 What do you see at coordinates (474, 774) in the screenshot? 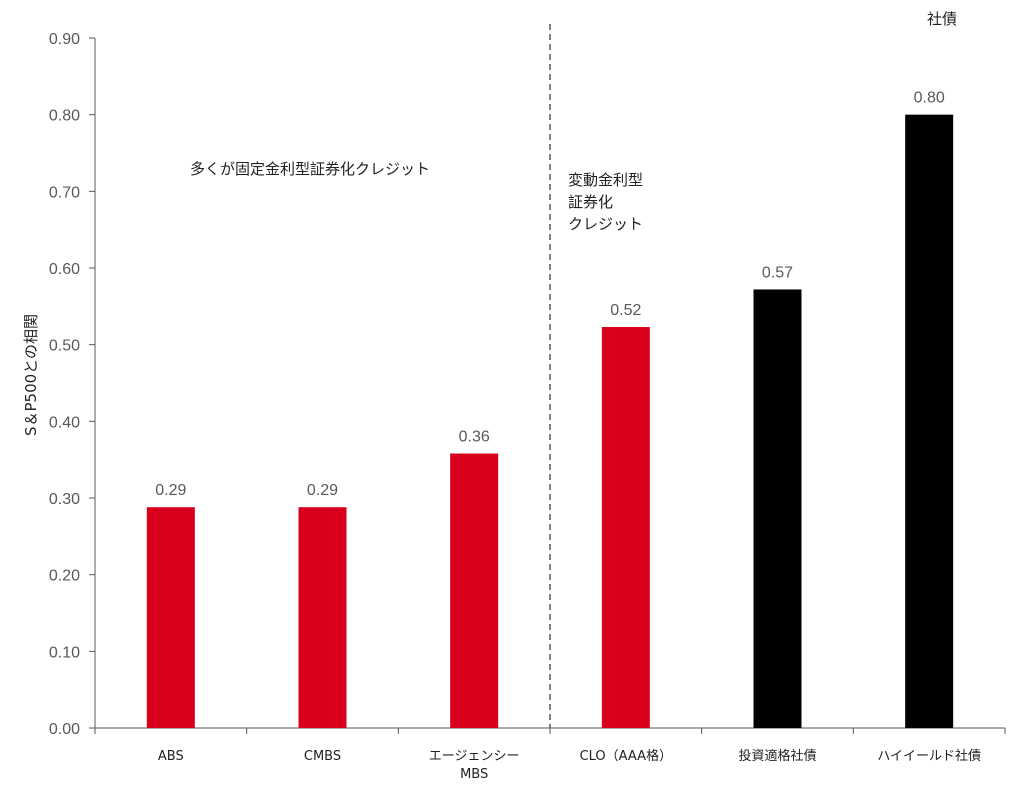
I see `x-category-label: MBS` at bounding box center [474, 774].